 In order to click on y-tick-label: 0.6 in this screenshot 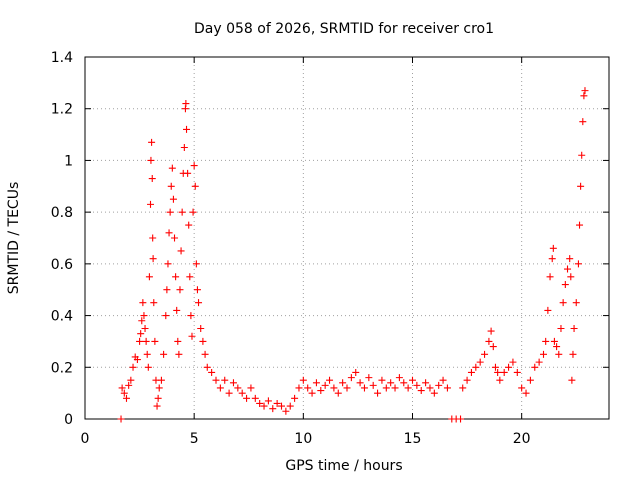, I will do `click(62, 265)`.